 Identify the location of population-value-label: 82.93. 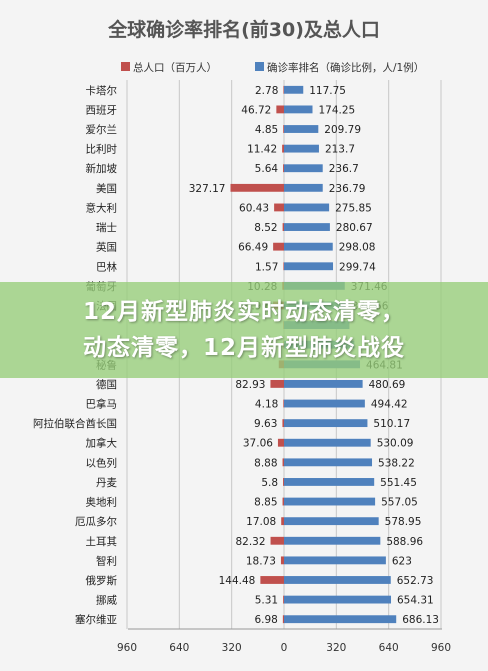
(250, 385).